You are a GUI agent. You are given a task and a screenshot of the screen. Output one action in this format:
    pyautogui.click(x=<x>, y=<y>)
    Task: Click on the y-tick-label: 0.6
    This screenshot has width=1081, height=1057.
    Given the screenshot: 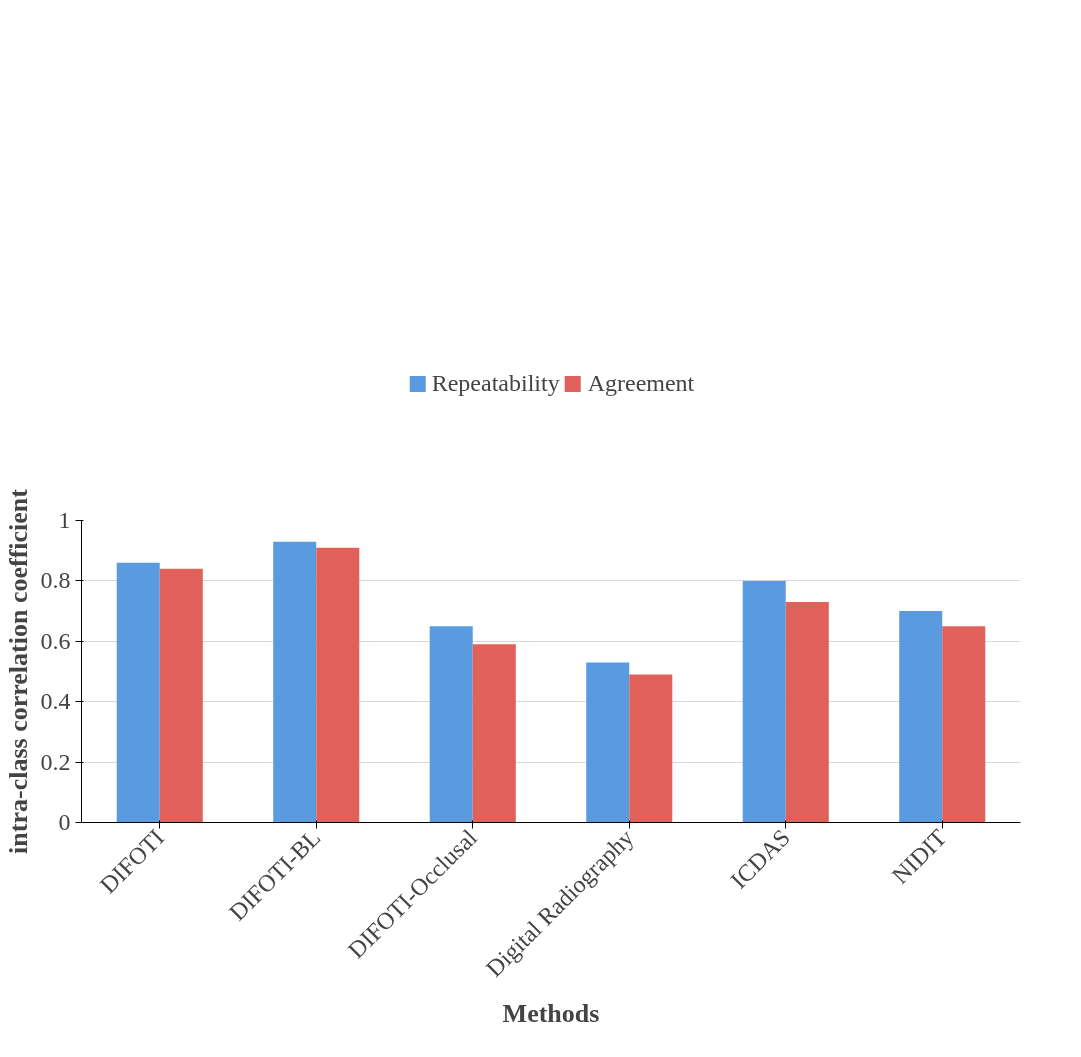 What is the action you would take?
    pyautogui.click(x=55, y=640)
    